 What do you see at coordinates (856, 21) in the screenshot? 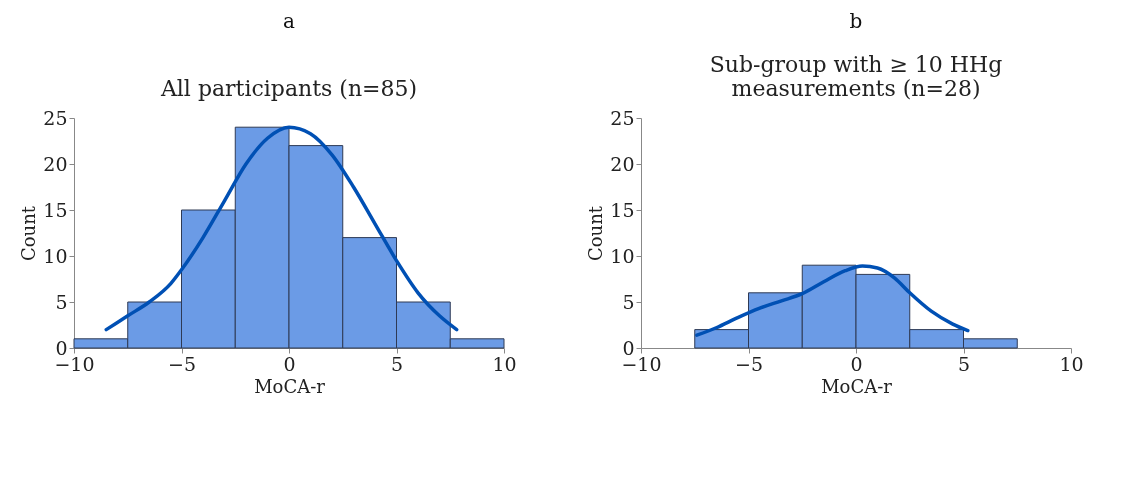
I see `text: b` at bounding box center [856, 21].